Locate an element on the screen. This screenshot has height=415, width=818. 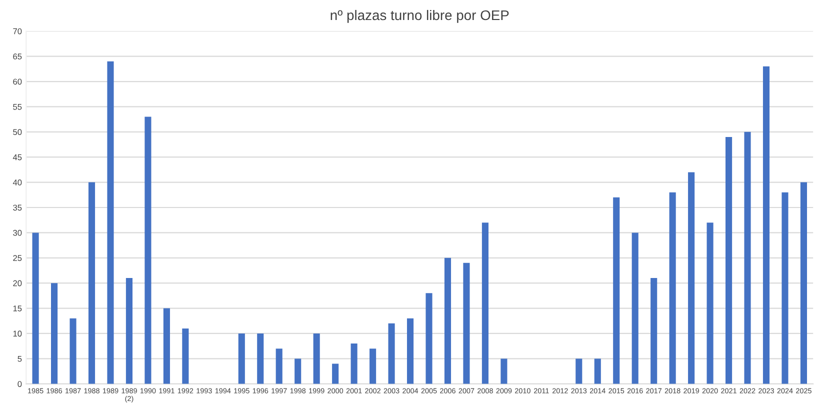
y-tick-label: 25 is located at coordinates (17, 258).